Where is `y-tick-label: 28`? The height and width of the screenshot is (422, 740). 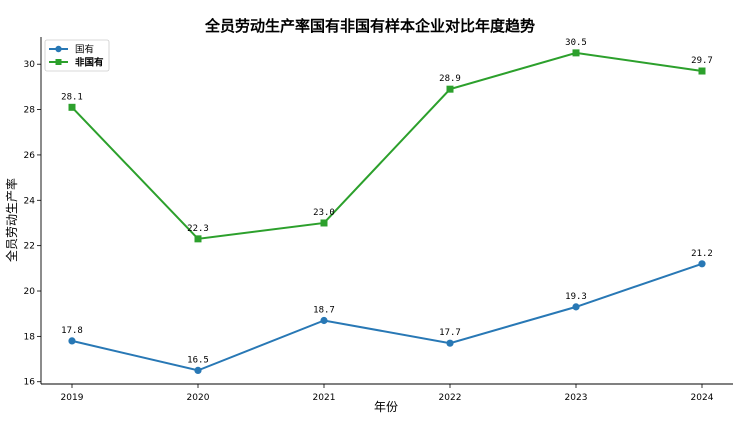 y-tick-label: 28 is located at coordinates (30, 111).